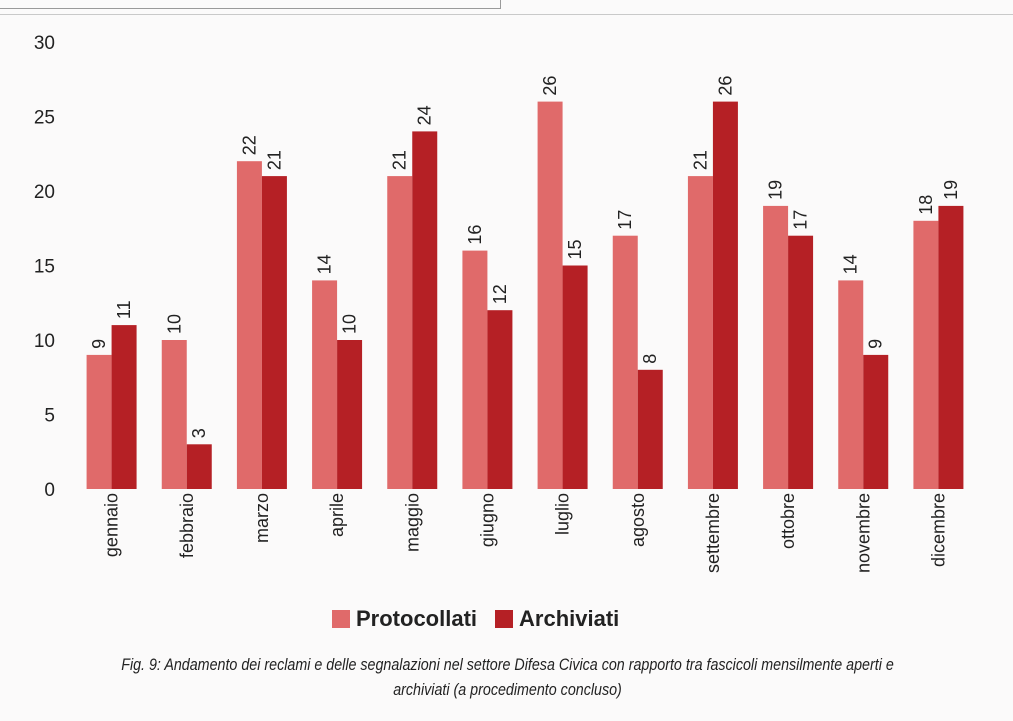 The height and width of the screenshot is (721, 1013). I want to click on x-tick-label: settembre, so click(713, 533).